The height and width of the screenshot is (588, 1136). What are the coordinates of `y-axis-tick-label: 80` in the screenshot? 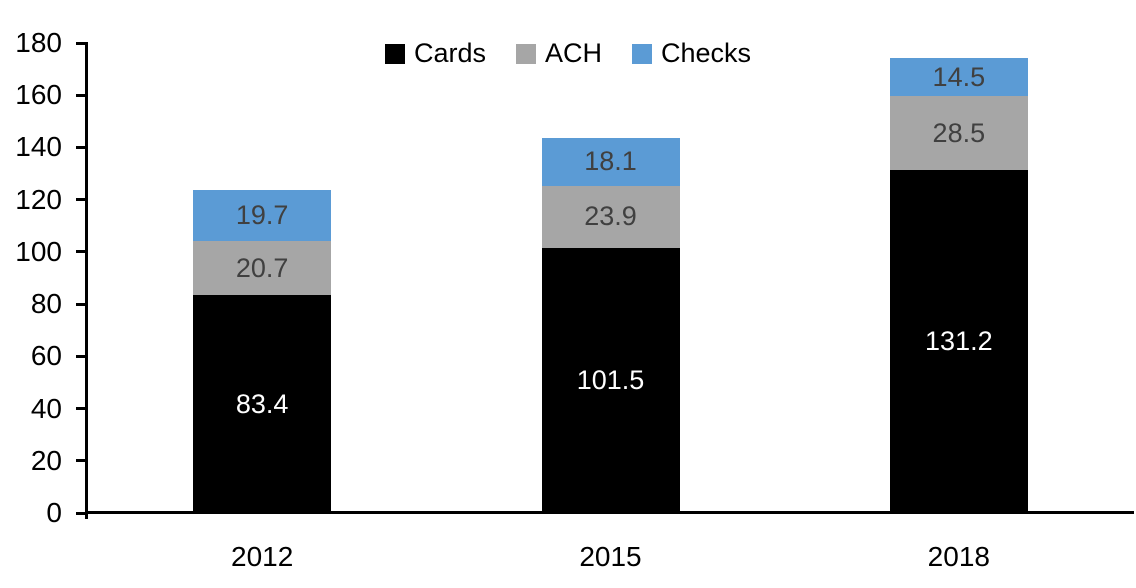 It's located at (46, 304).